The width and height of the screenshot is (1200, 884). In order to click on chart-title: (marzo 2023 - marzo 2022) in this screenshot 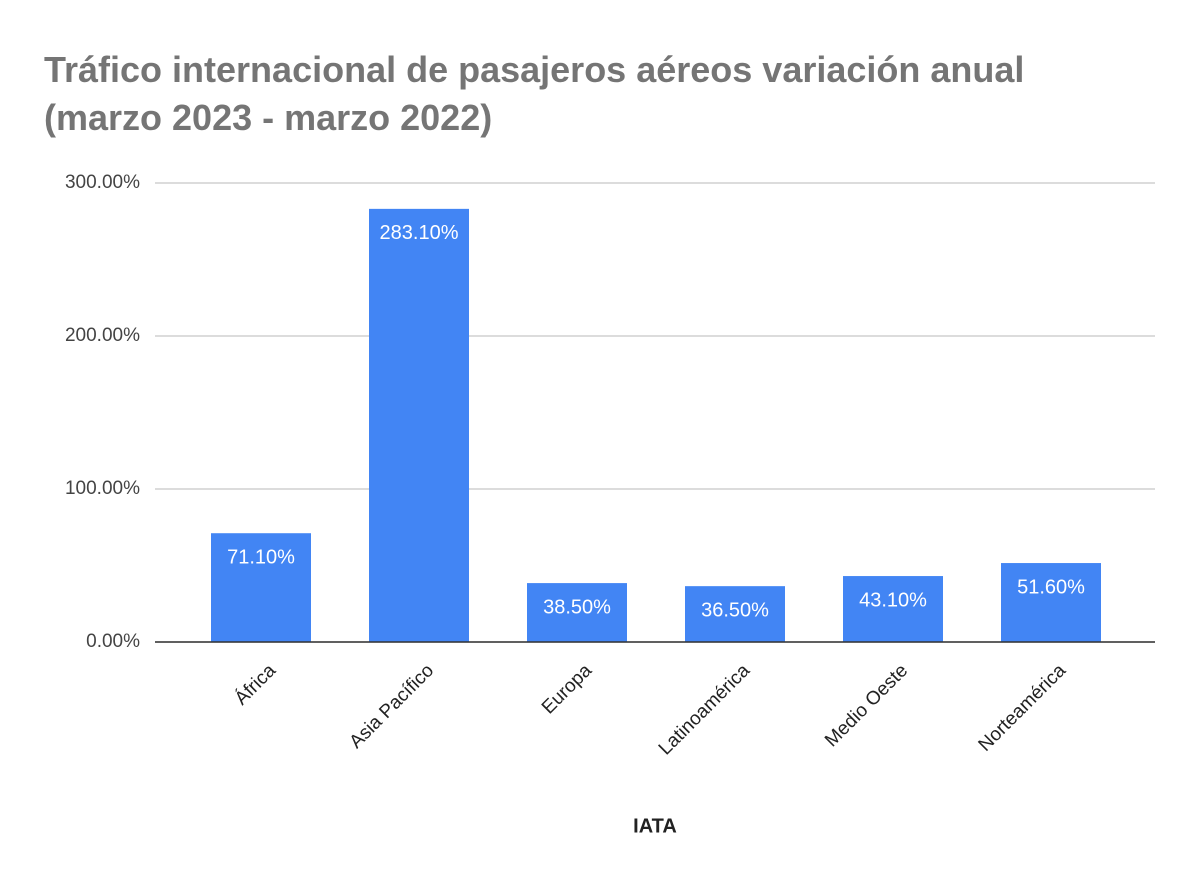, I will do `click(268, 117)`.